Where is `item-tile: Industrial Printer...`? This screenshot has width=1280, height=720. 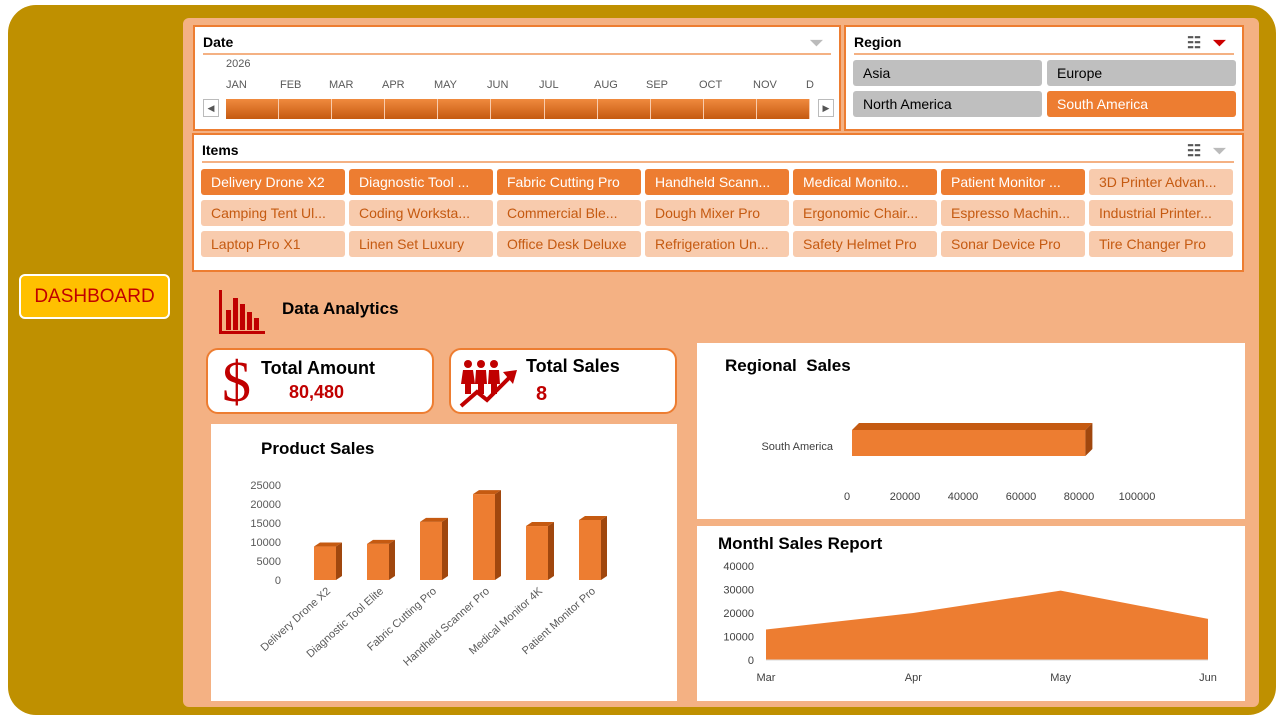 item-tile: Industrial Printer... is located at coordinates (1161, 213).